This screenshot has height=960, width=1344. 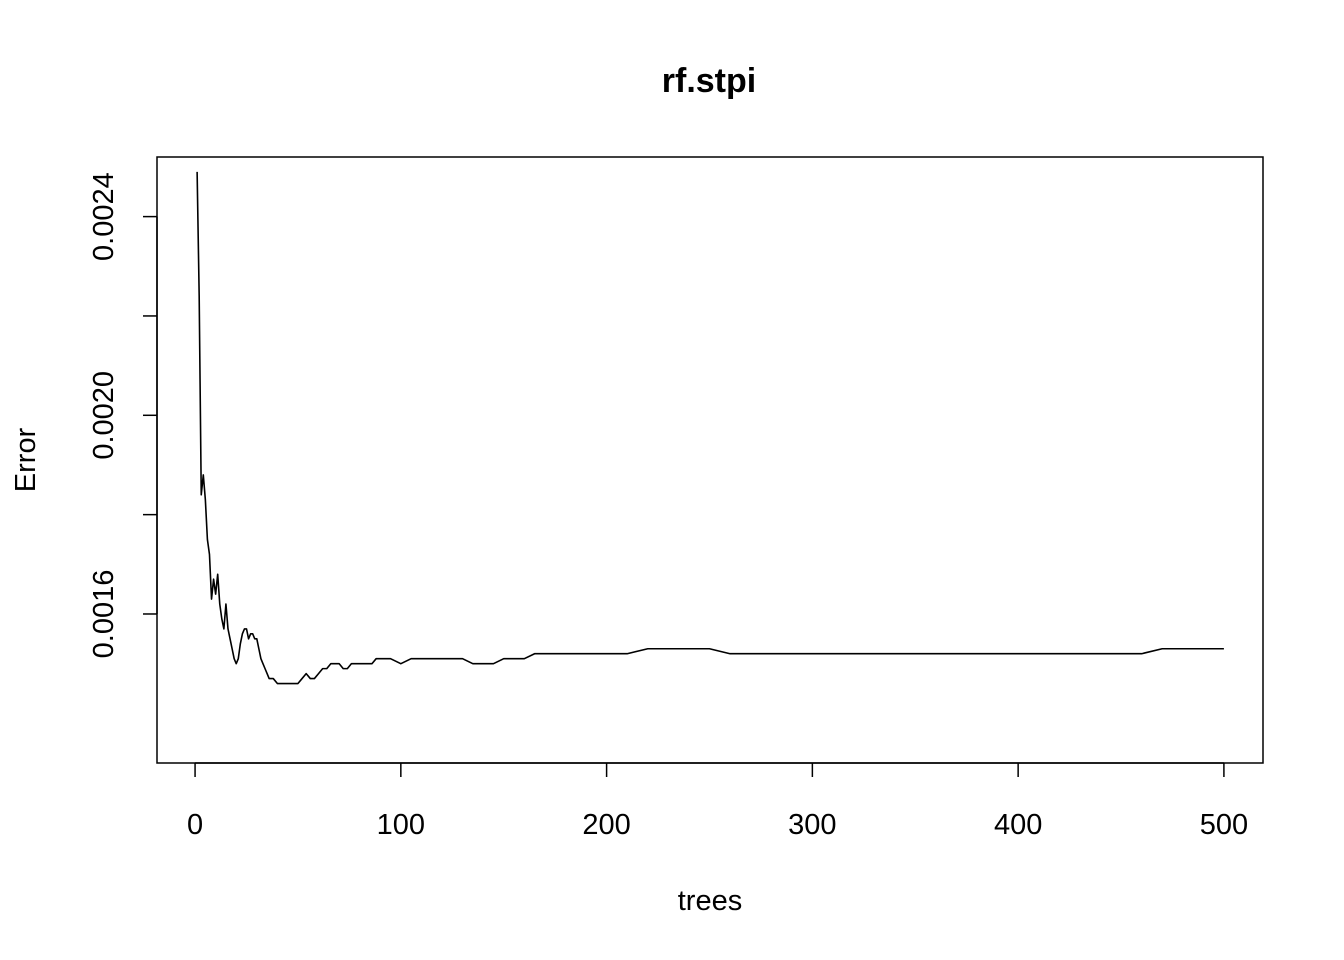 What do you see at coordinates (710, 901) in the screenshot?
I see `x-axis-label: trees` at bounding box center [710, 901].